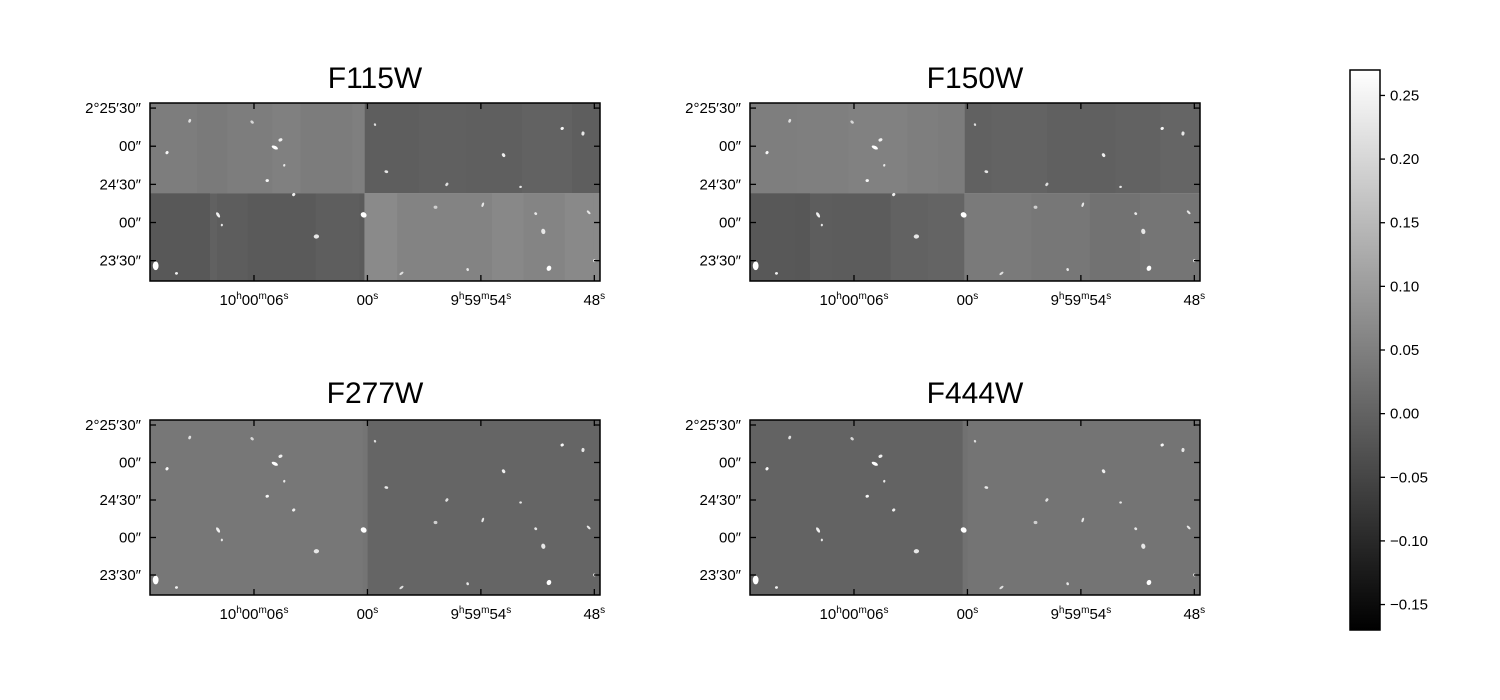 Image resolution: width=1500 pixels, height=700 pixels. Describe the element at coordinates (1389, 350) in the screenshot. I see `colorbar: 0.25 0.20 0.15 0.10 0.05 0.00 −0.05 −0.10 −0.15` at that location.